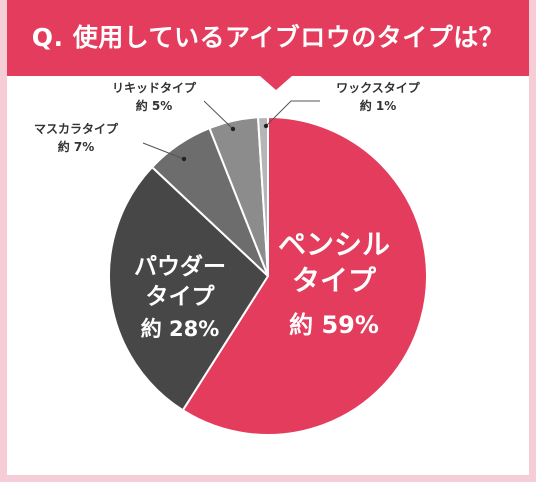 This screenshot has height=482, width=536. I want to click on slice-label-pencil-line1: ペンシル, so click(334, 244).